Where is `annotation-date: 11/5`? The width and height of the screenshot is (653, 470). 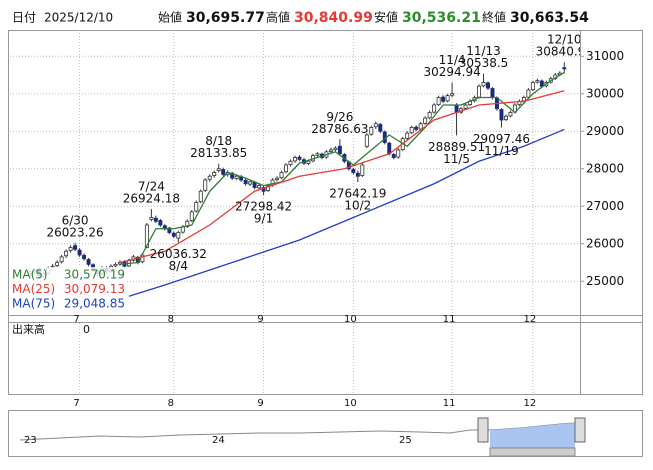 annotation-date: 11/5 is located at coordinates (456, 159).